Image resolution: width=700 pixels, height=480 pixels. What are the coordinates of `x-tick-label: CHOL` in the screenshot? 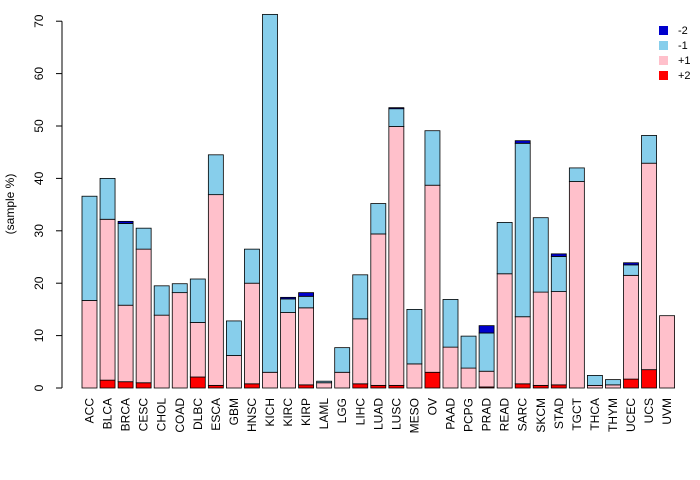 It's located at (162, 415).